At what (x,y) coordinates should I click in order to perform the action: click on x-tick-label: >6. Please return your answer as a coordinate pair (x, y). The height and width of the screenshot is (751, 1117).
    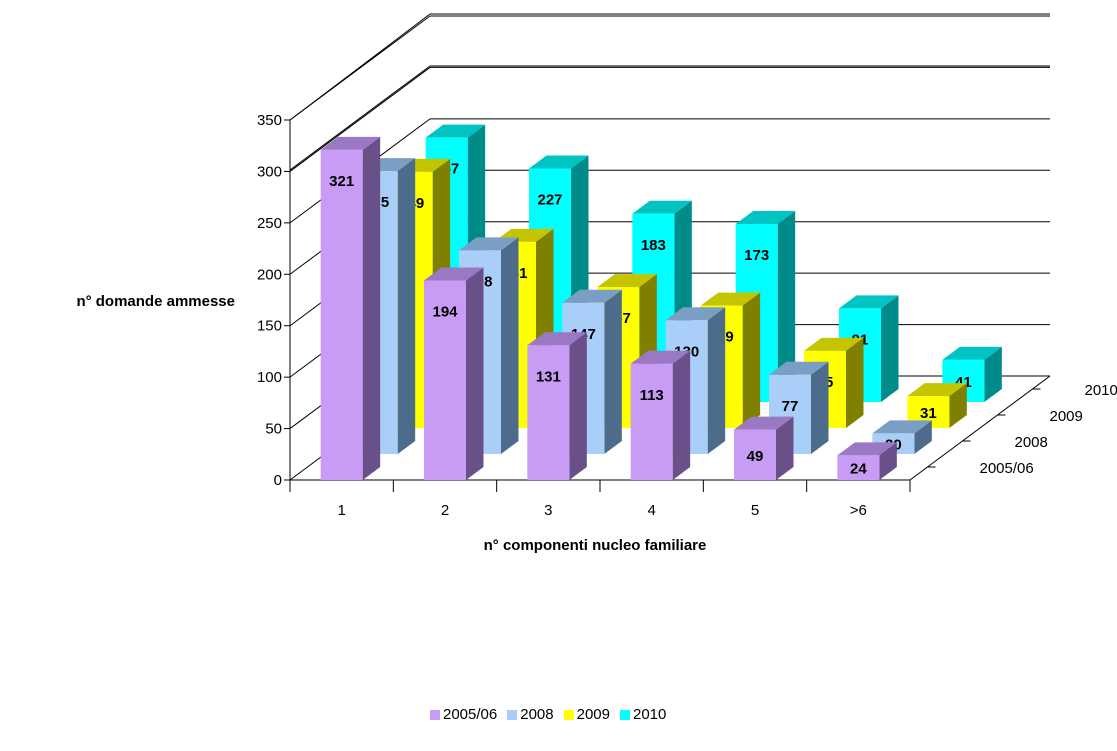
    Looking at the image, I should click on (858, 510).